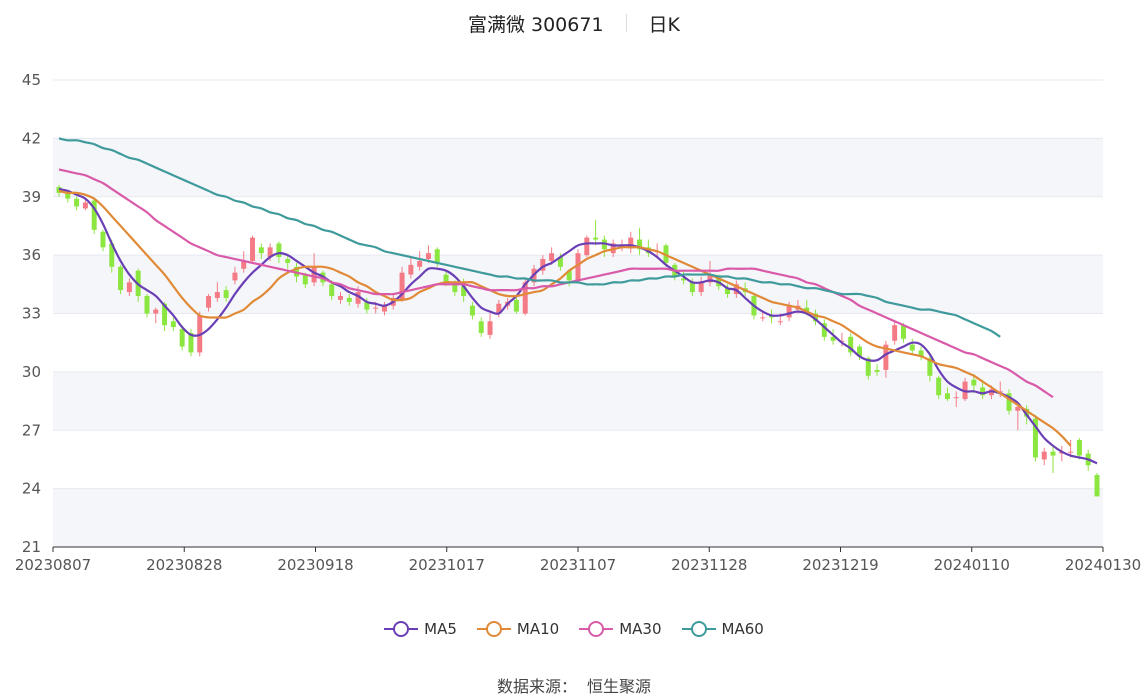 The width and height of the screenshot is (1148, 699). What do you see at coordinates (315, 565) in the screenshot?
I see `x-tick-label: 20230918` at bounding box center [315, 565].